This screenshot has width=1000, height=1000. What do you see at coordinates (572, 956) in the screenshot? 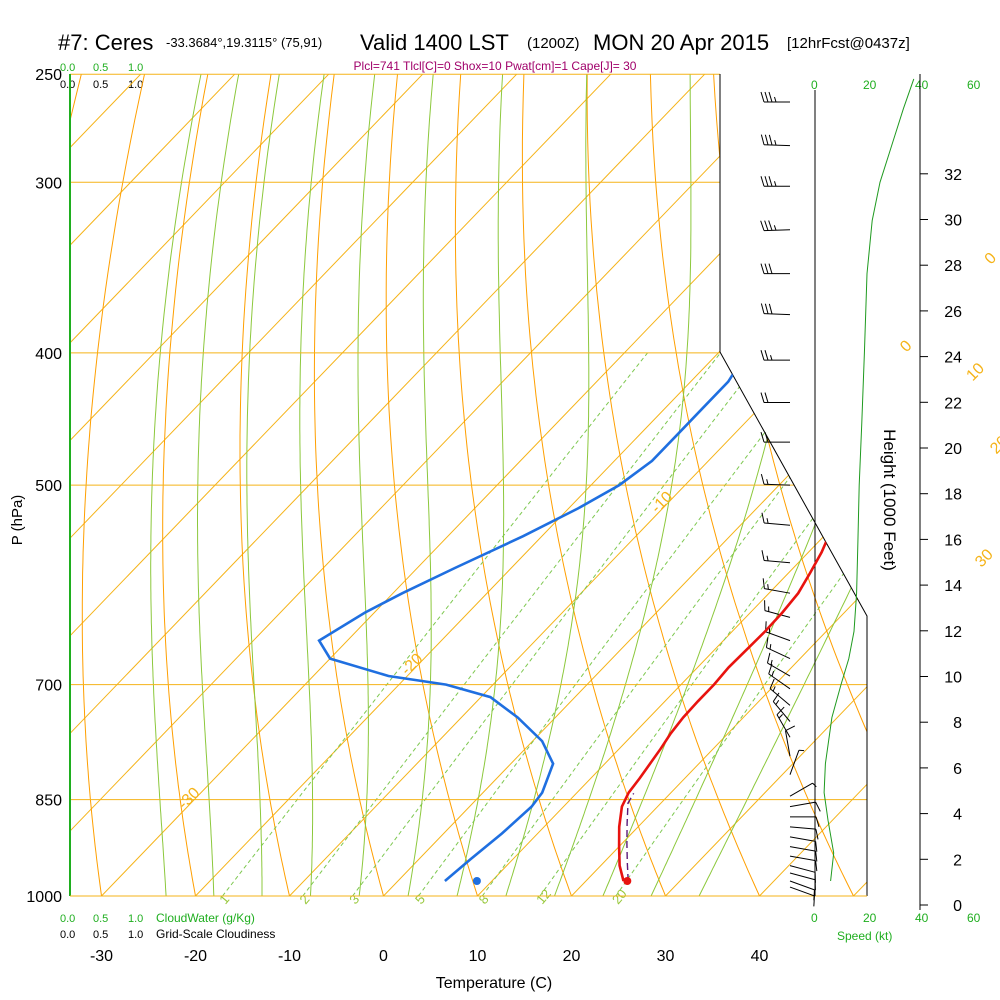
I see `temperature-tick-label: 20` at bounding box center [572, 956].